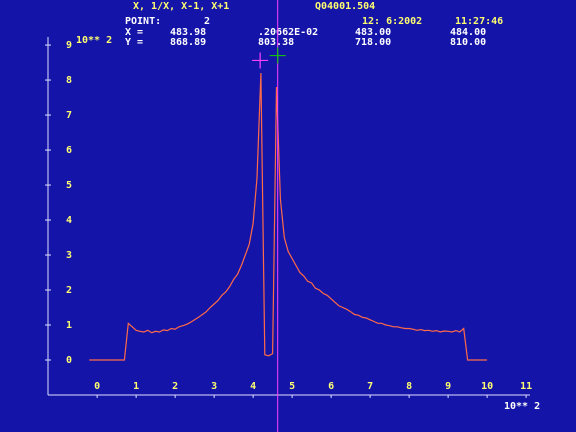 Image resolution: width=576 pixels, height=432 pixels. Describe the element at coordinates (69, 80) in the screenshot. I see `y-tick-label: 8` at that location.